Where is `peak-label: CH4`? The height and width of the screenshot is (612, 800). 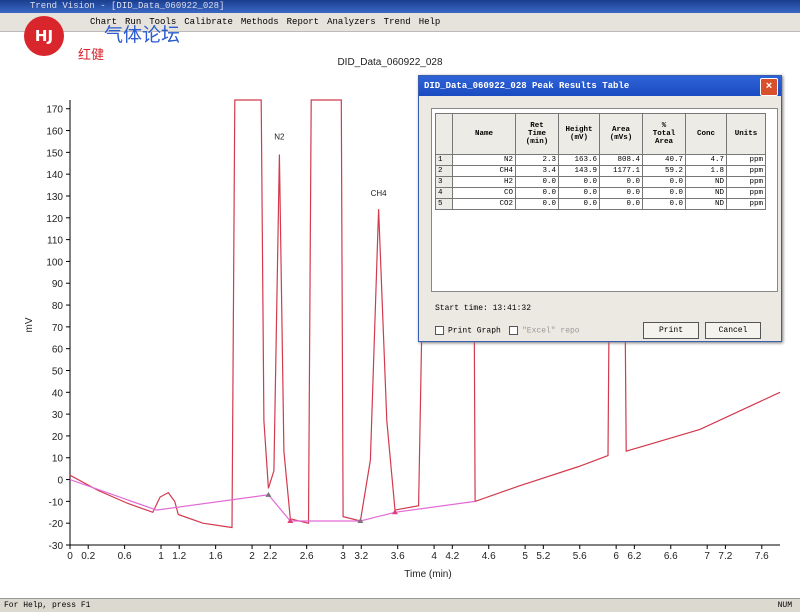
peak-label: CH4 is located at coordinates (379, 193).